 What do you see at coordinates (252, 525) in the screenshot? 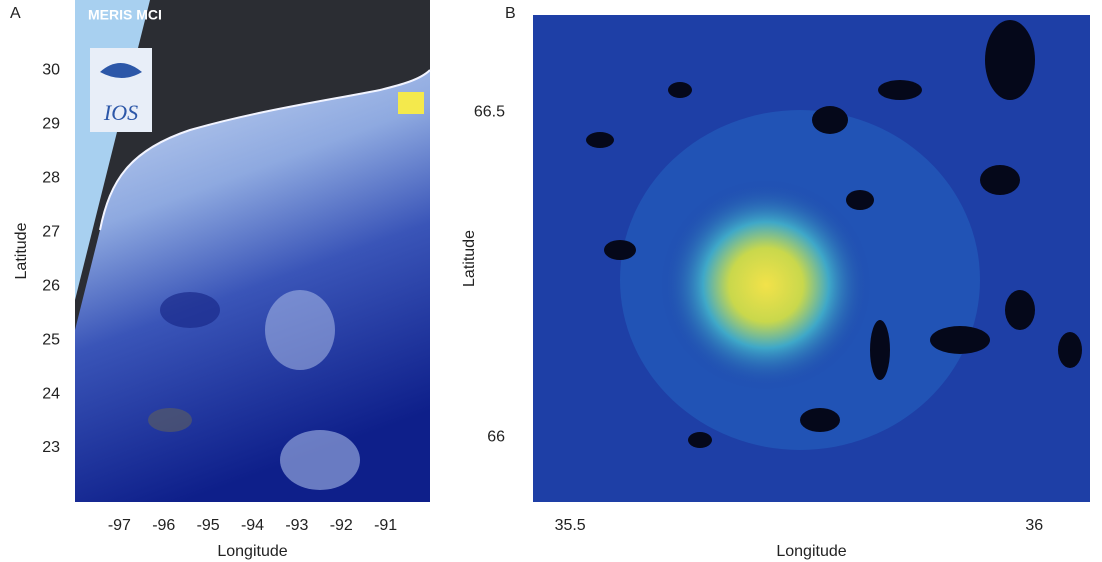
I see `x-tick-label: -94` at bounding box center [252, 525].